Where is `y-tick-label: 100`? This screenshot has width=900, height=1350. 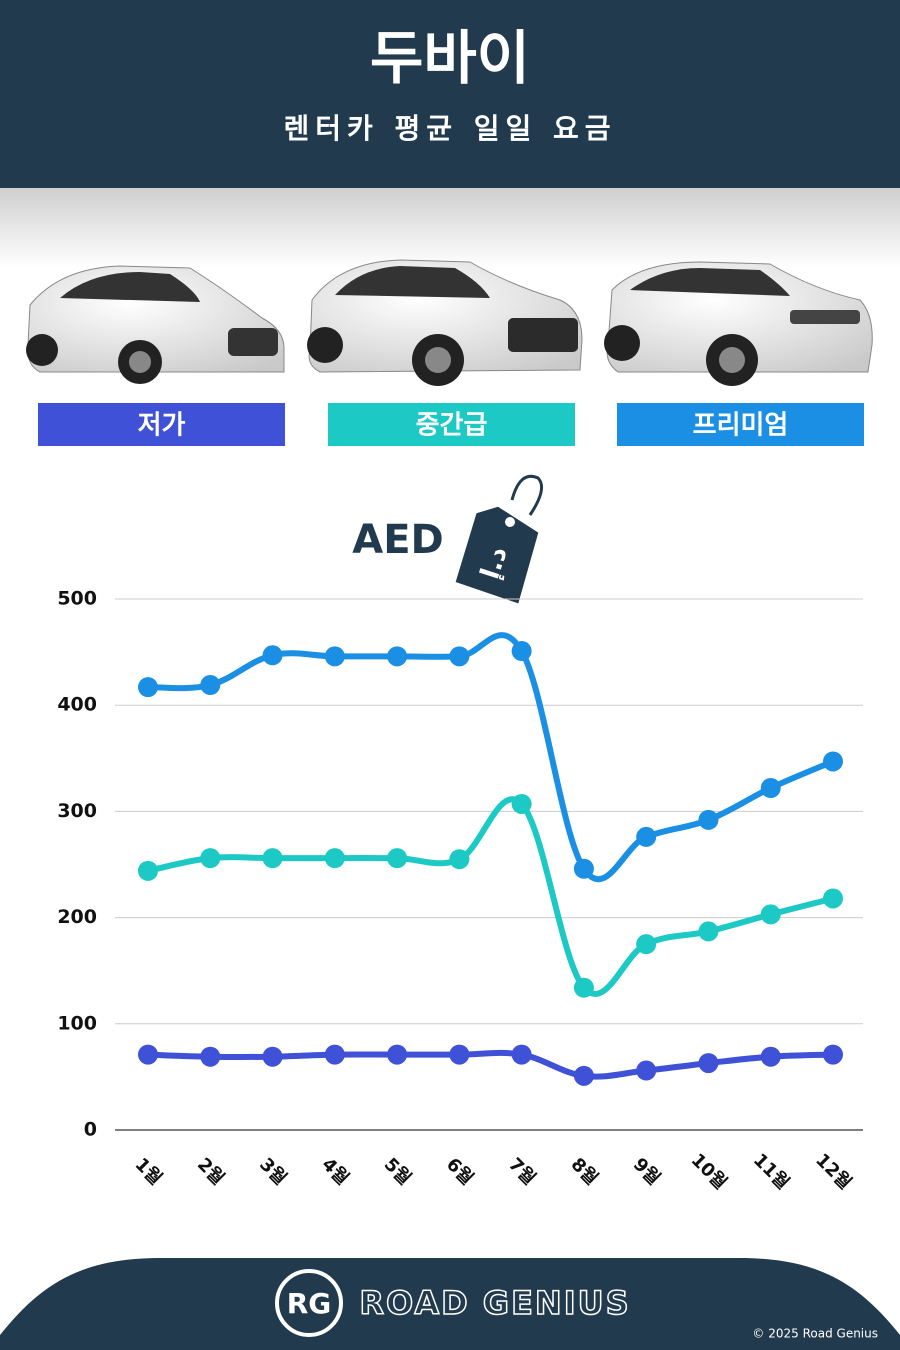 y-tick-label: 100 is located at coordinates (77, 1023).